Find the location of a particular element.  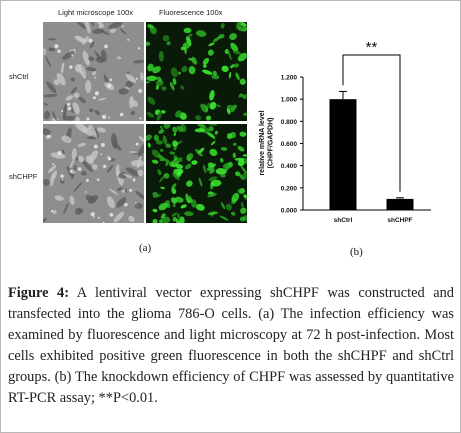

x-tick-label: shCHPF is located at coordinates (399, 220).